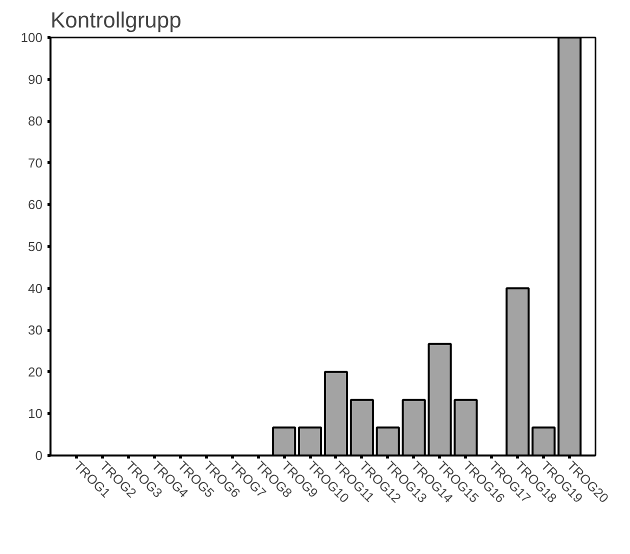 This screenshot has height=554, width=630. Describe the element at coordinates (116, 20) in the screenshot. I see `chart-title: Kontrollgrupp` at that location.